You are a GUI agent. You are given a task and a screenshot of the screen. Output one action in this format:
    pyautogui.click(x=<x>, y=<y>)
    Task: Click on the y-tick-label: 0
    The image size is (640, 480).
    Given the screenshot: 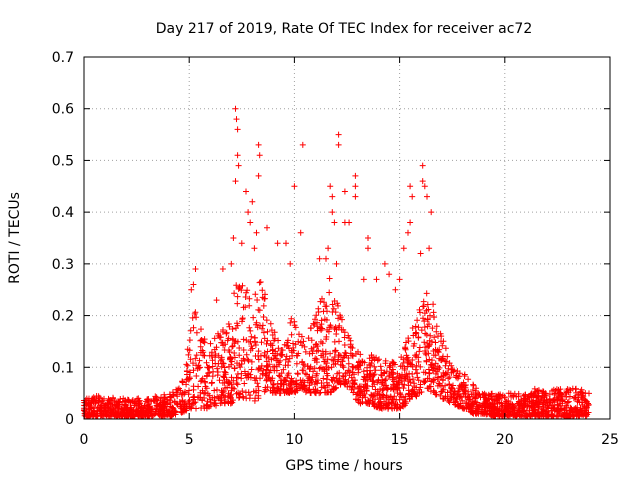 What is the action you would take?
    pyautogui.click(x=69, y=420)
    